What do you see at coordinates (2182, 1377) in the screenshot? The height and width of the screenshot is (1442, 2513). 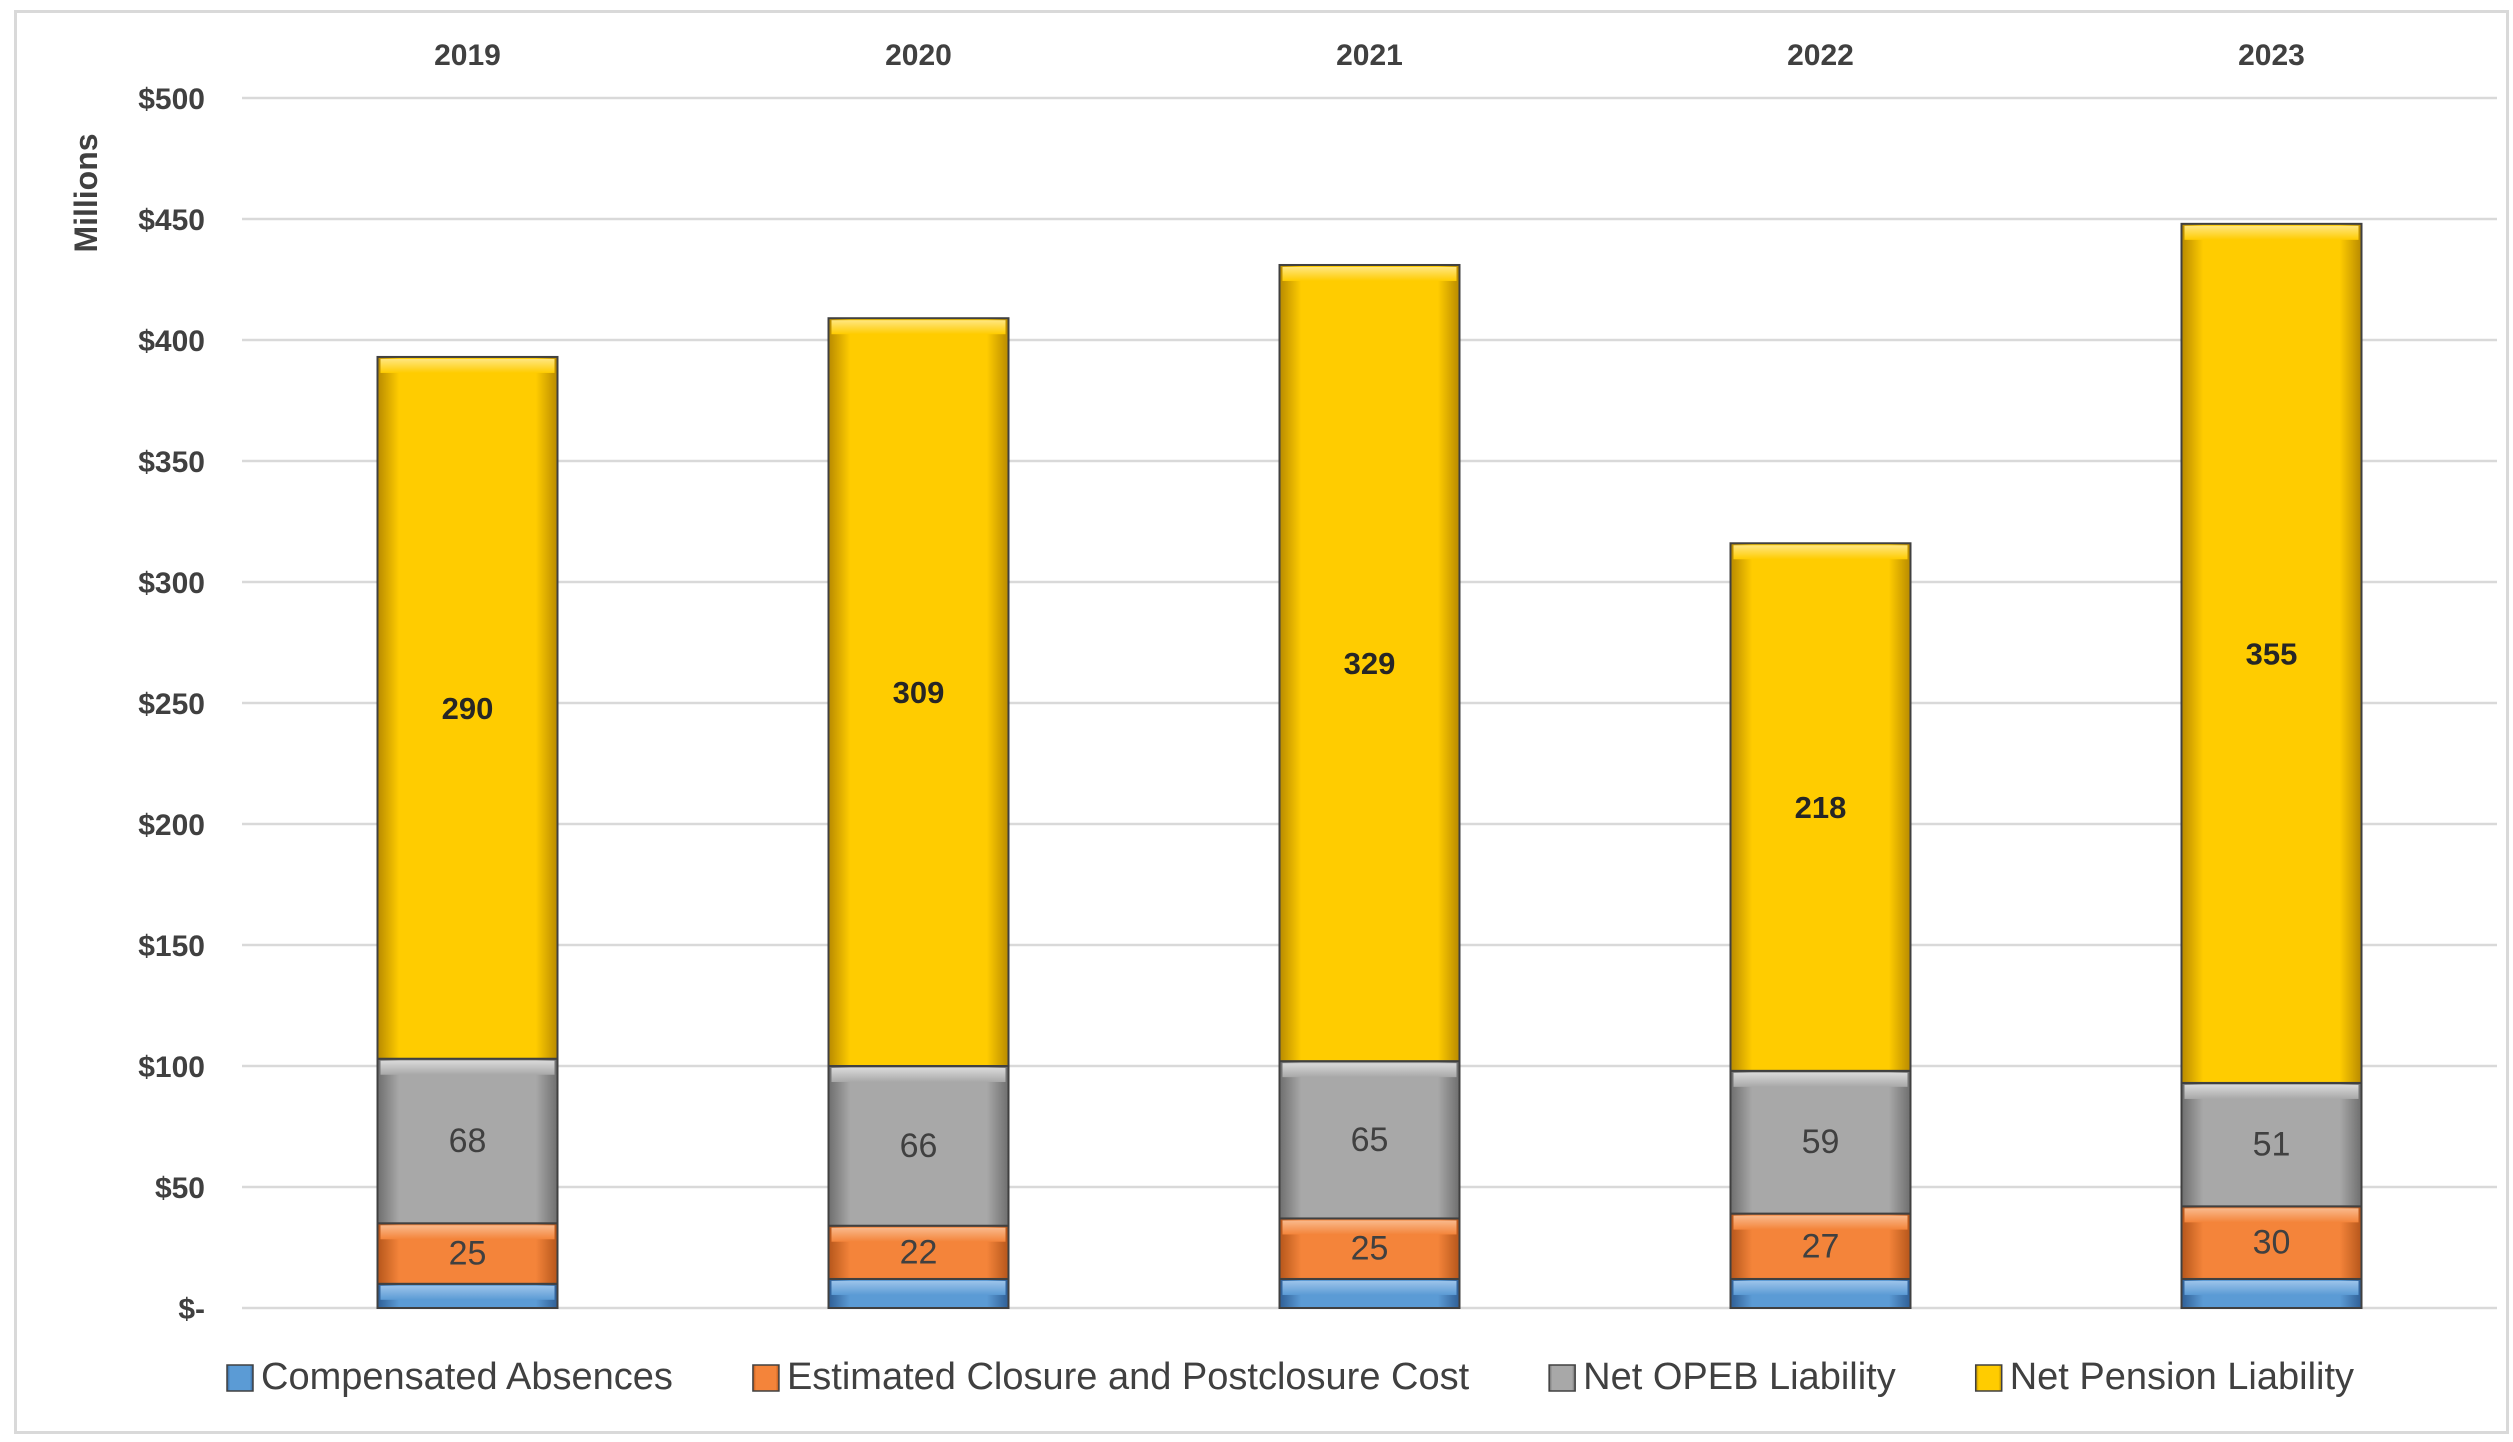 I see `legend-label: Net Pension Liability` at bounding box center [2182, 1377].